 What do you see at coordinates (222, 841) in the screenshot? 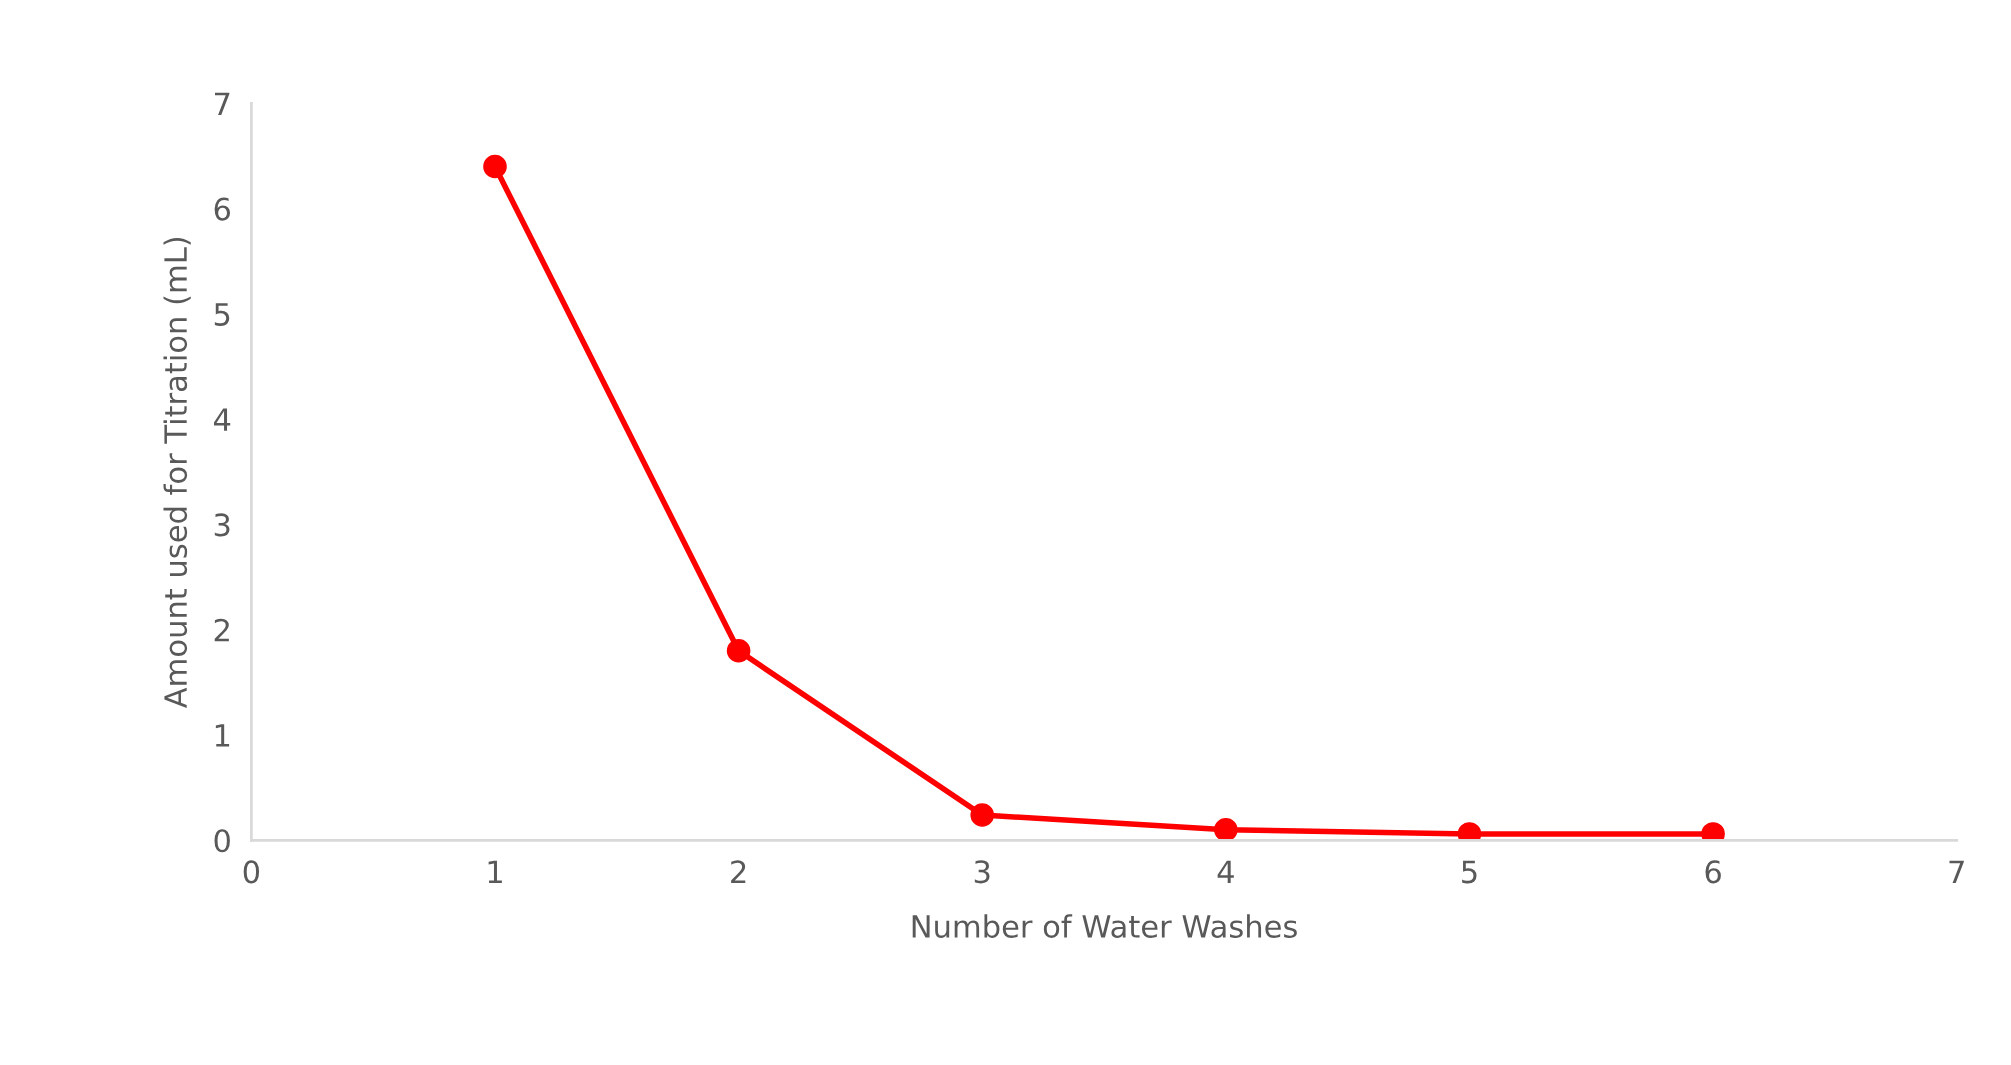
I see `y-tick-label: 0` at bounding box center [222, 841].